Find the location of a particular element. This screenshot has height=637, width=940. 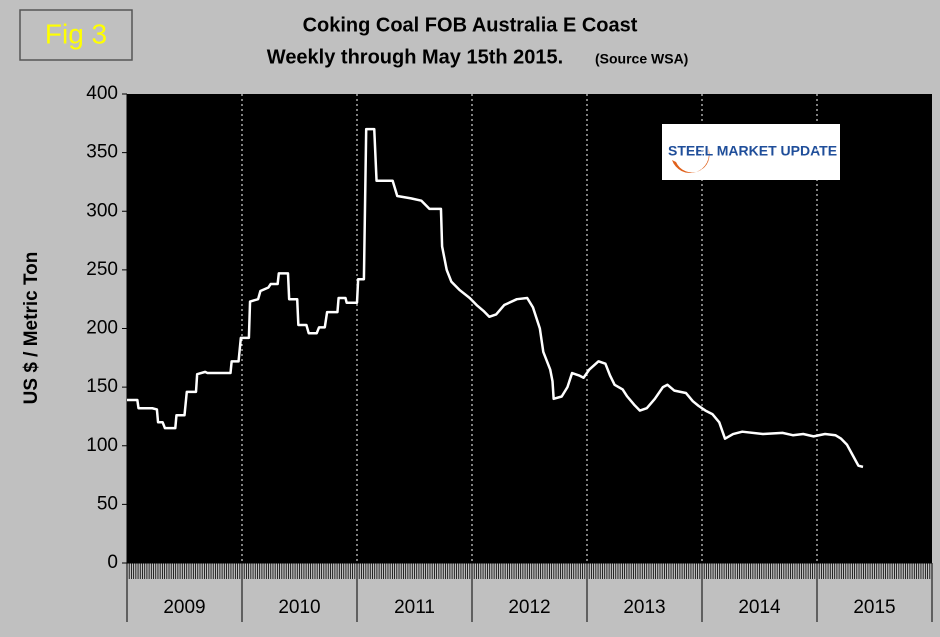

x-tick-label: 2013 is located at coordinates (644, 607).